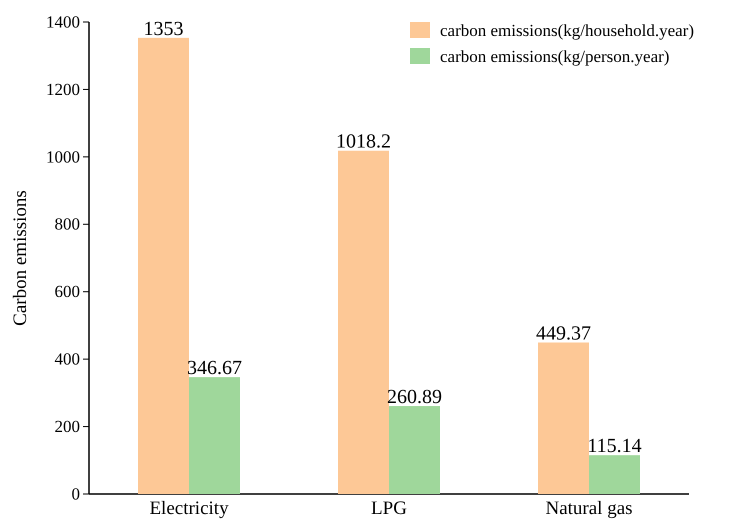 Image resolution: width=749 pixels, height=530 pixels. Describe the element at coordinates (164, 29) in the screenshot. I see `data-label: 1353` at that location.